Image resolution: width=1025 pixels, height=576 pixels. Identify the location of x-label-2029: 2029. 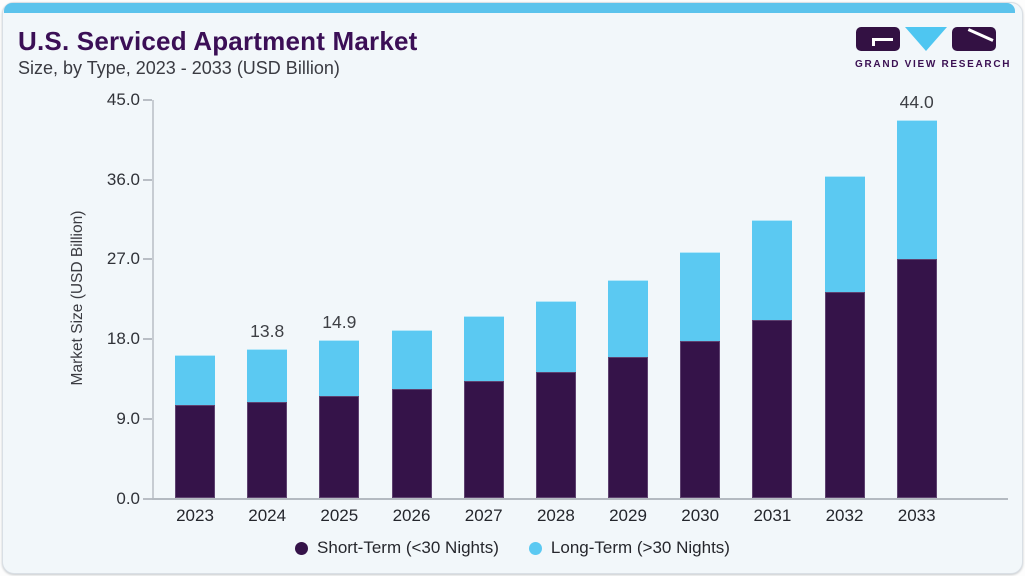
(628, 515).